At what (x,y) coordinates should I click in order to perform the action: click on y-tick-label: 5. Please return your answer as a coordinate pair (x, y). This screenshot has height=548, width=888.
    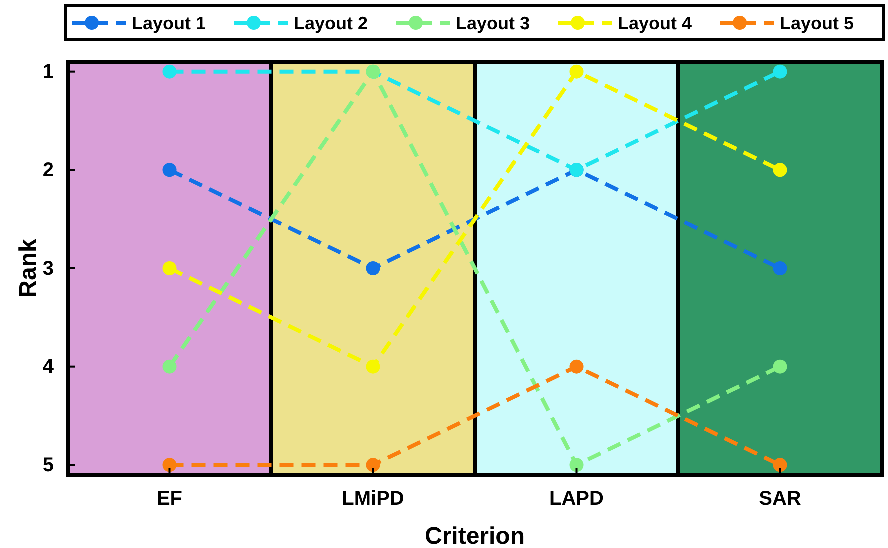
    Looking at the image, I should click on (48, 465).